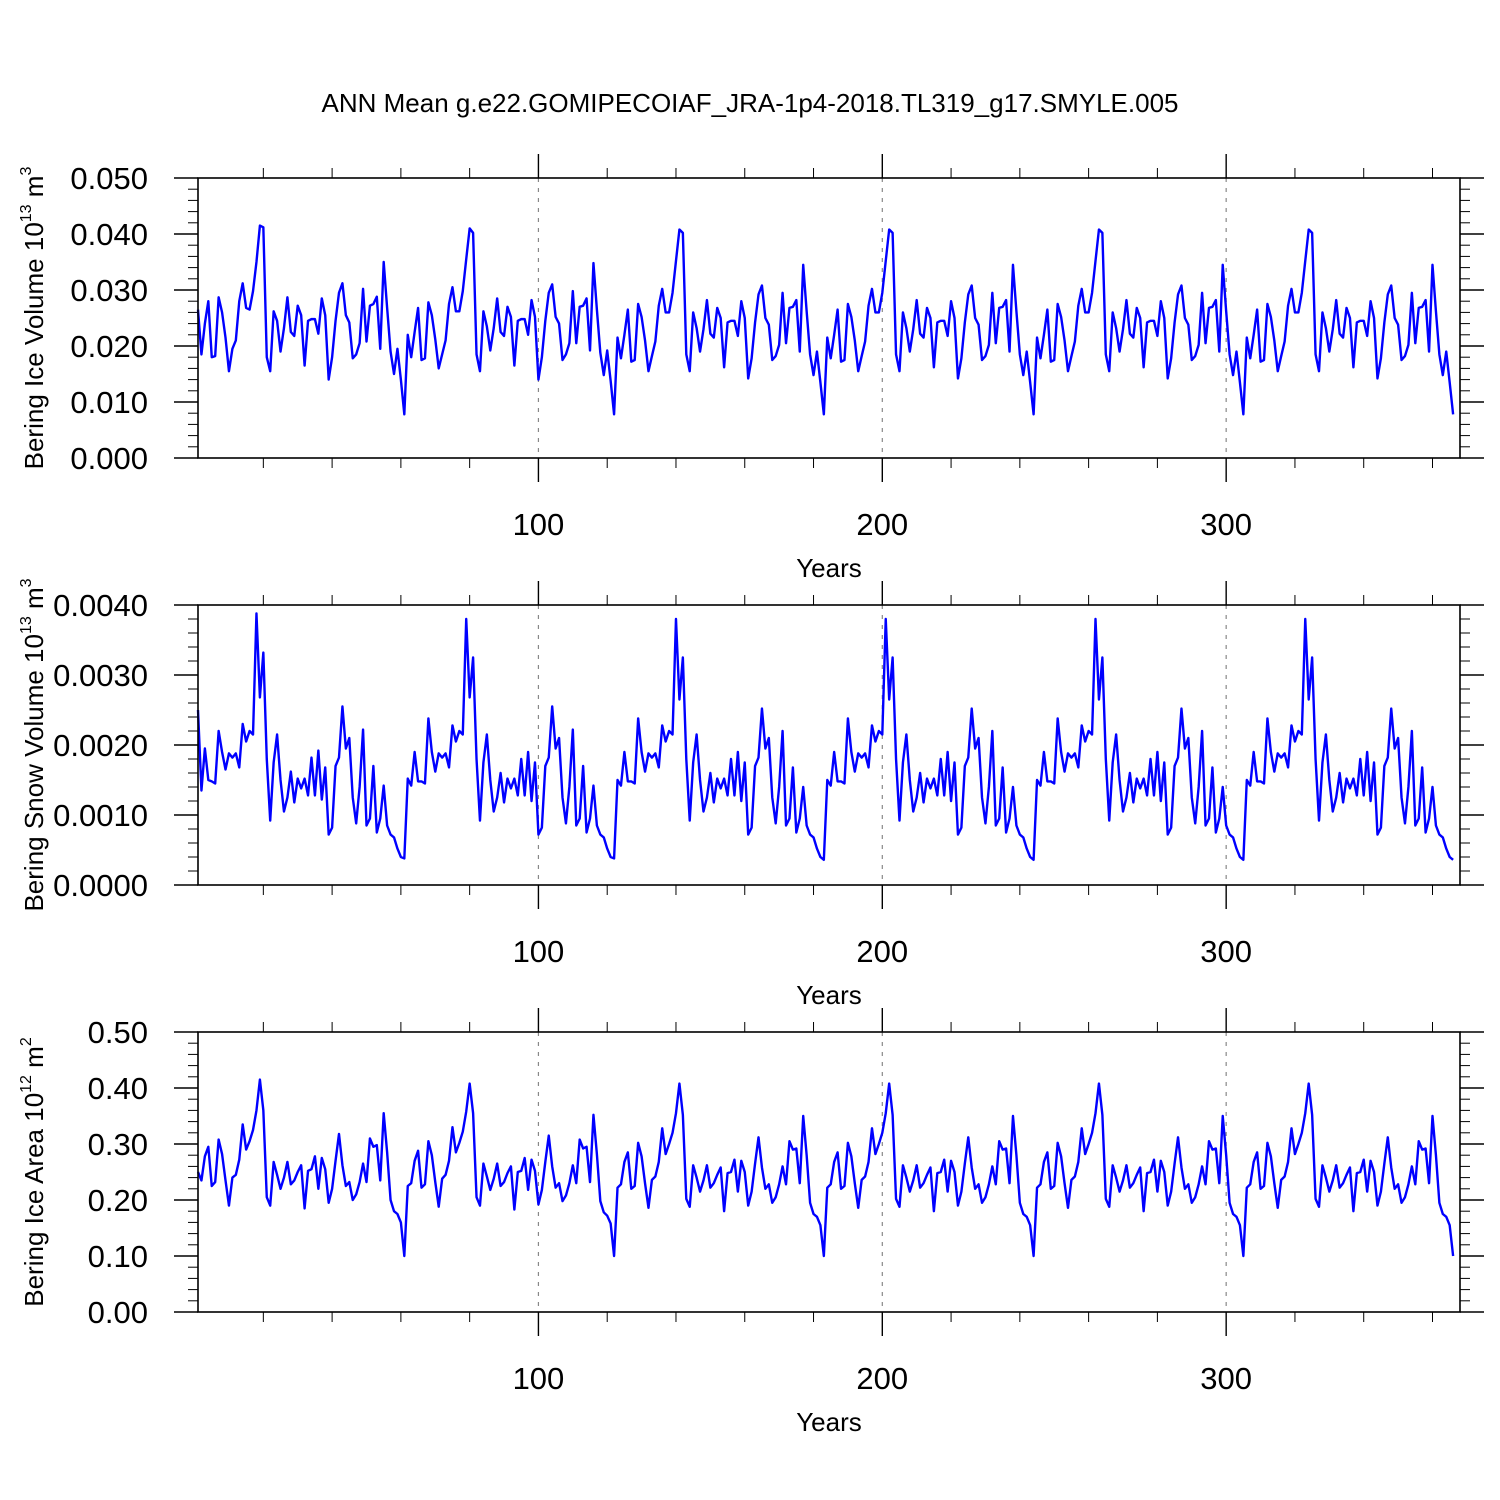 The width and height of the screenshot is (1500, 1500). I want to click on panel-3-y-axis-label: Bering Ice Area 1012 m2, so click(33, 1172).